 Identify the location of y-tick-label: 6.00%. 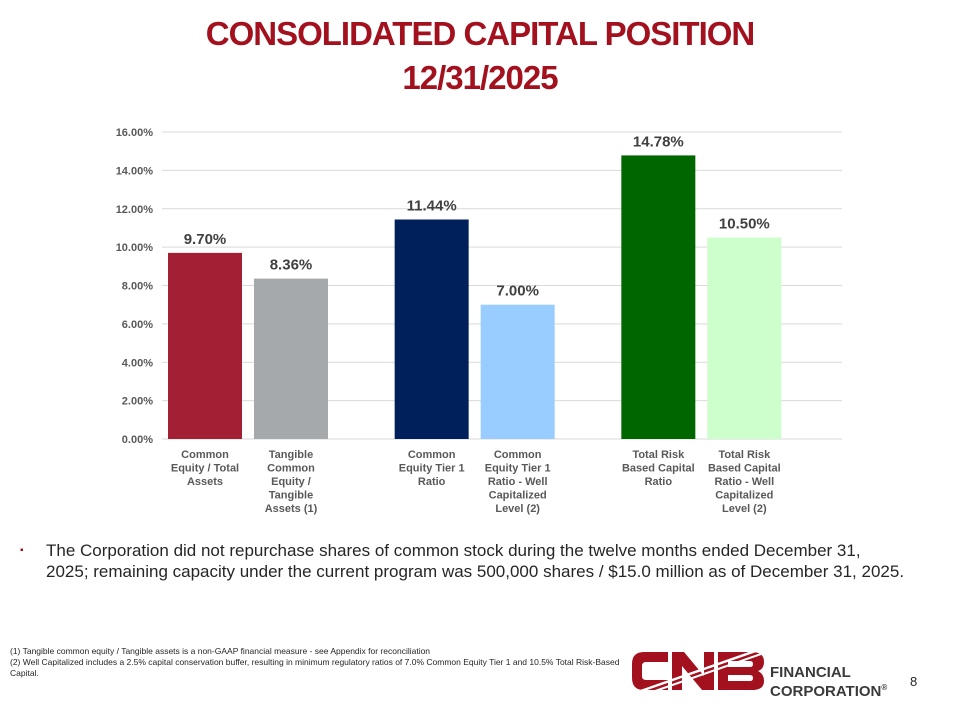
(137, 325).